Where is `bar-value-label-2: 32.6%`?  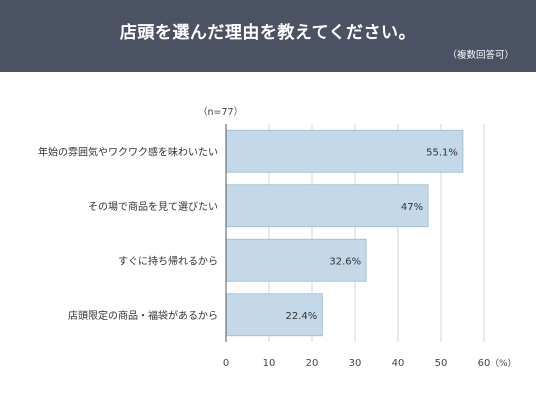
bar-value-label-2: 32.6% is located at coordinates (345, 261).